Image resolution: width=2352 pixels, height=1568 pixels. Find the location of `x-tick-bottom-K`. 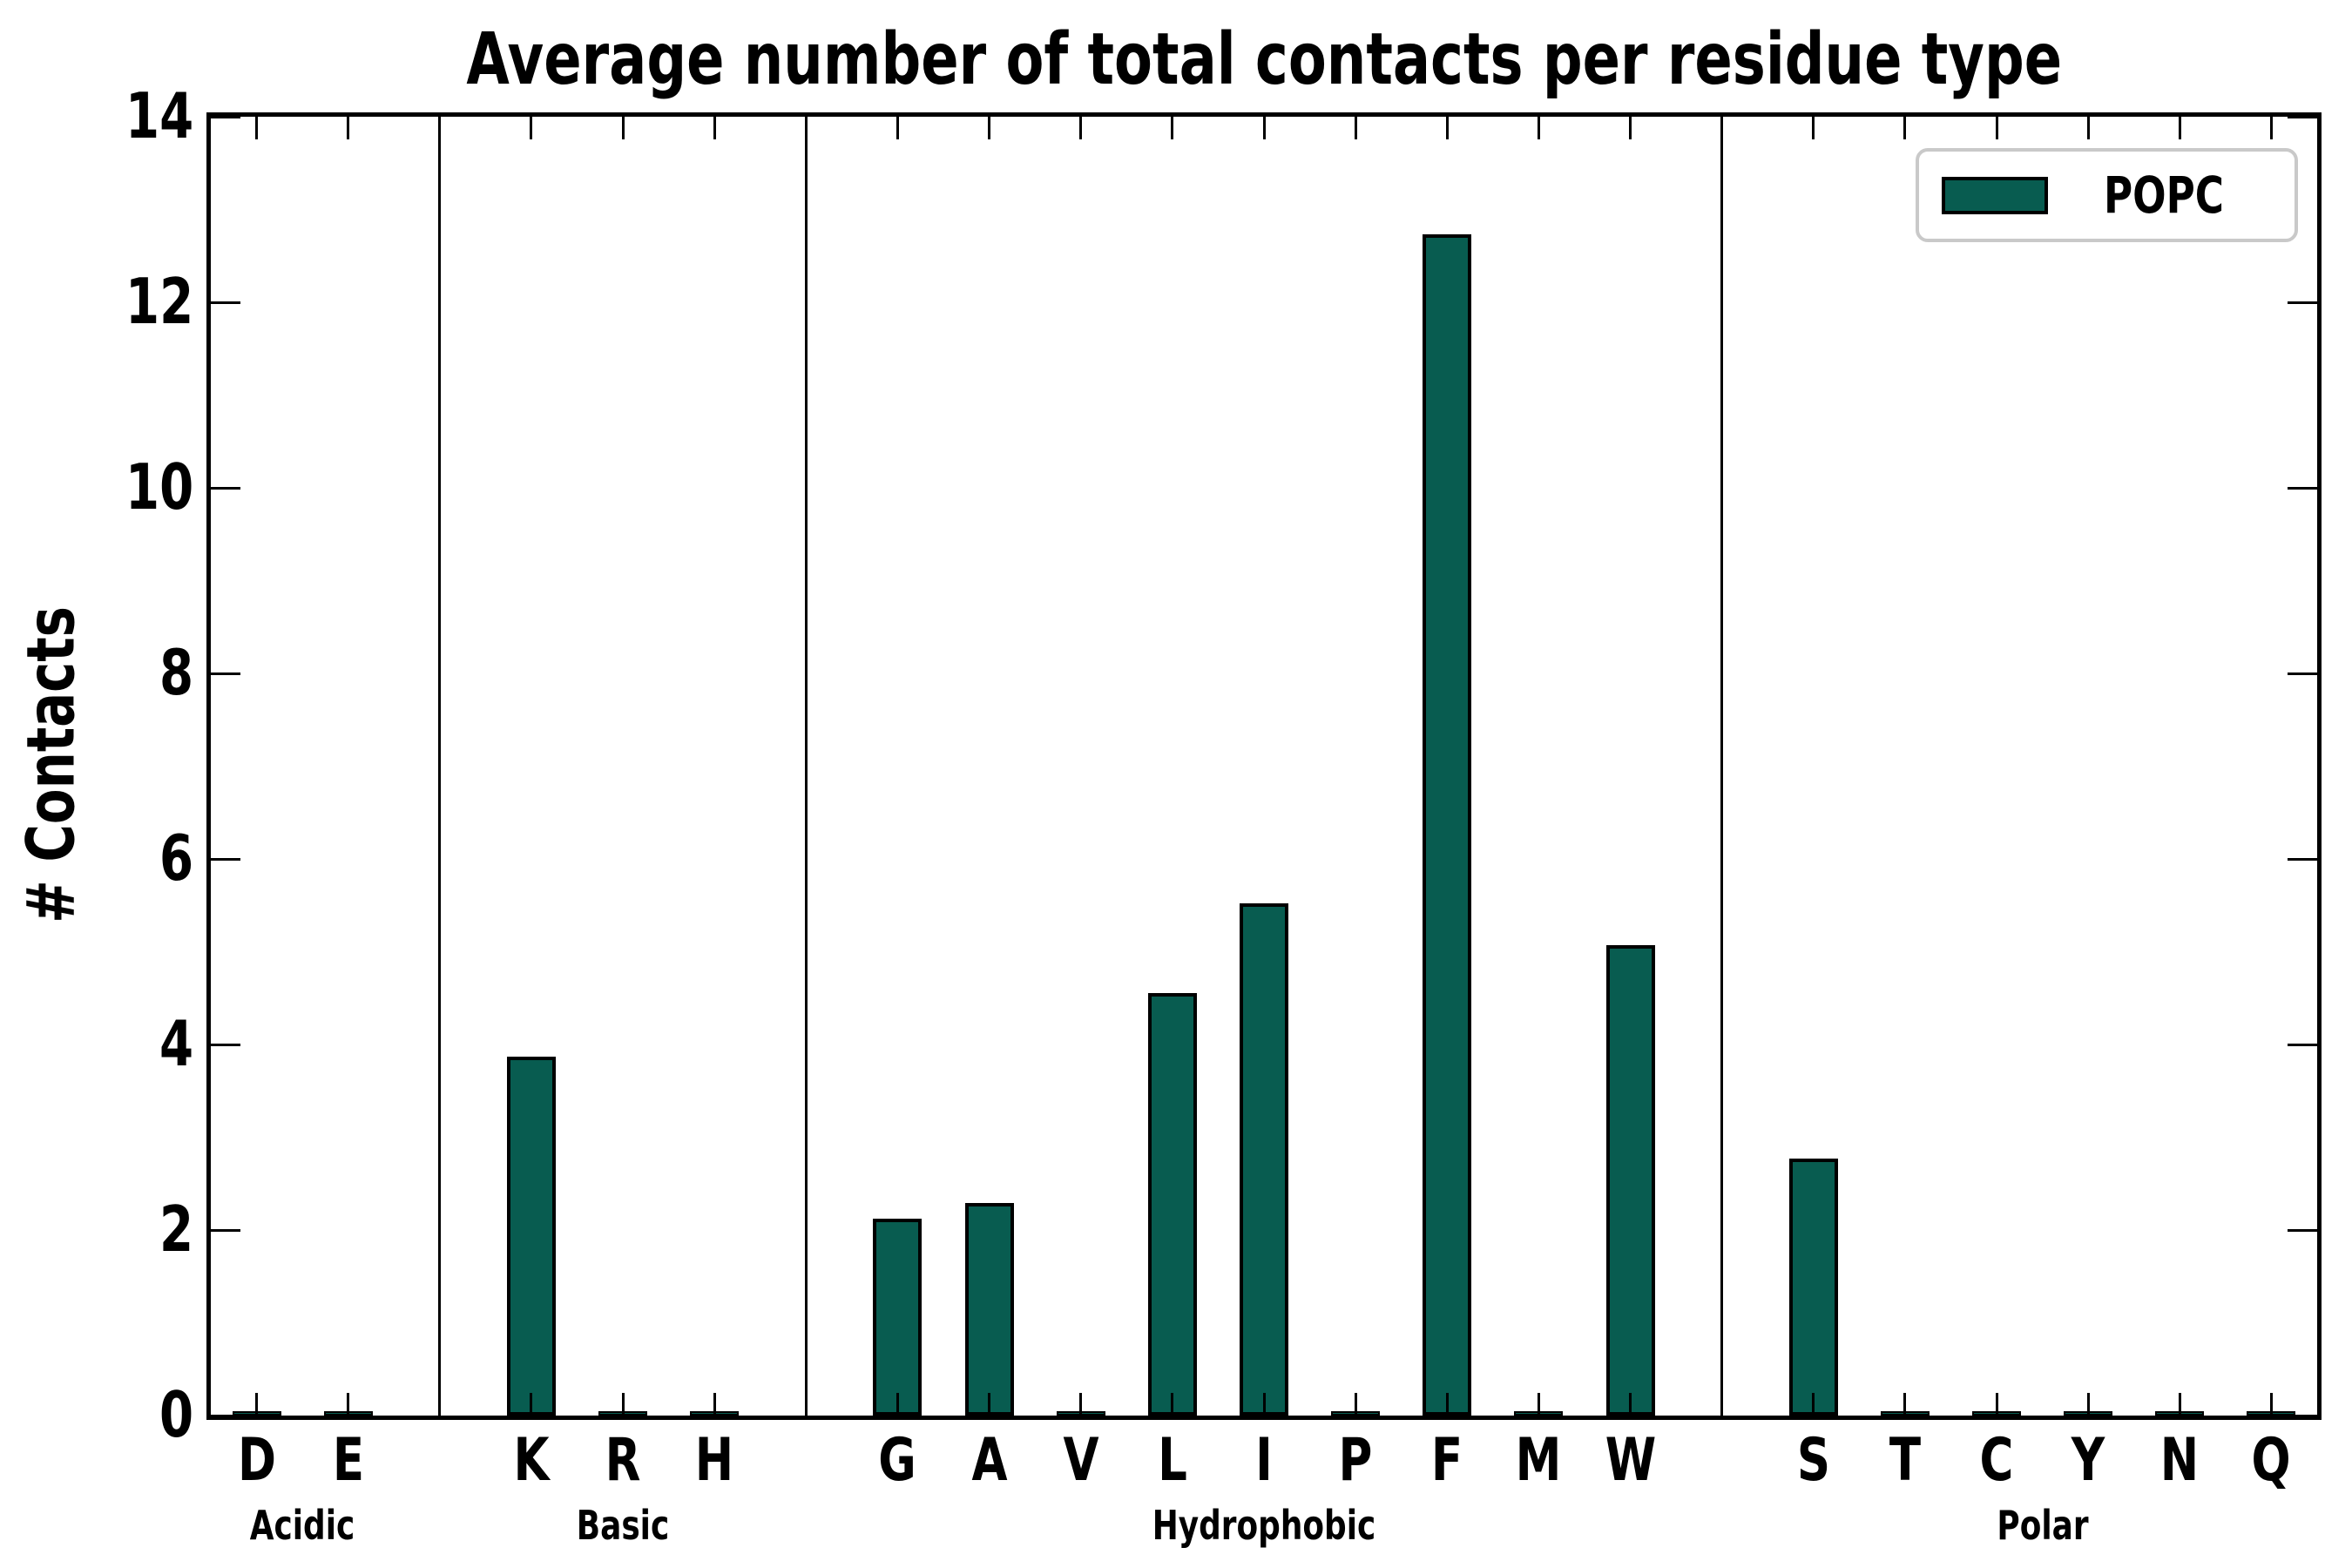

x-tick-bottom-K is located at coordinates (531, 1404).